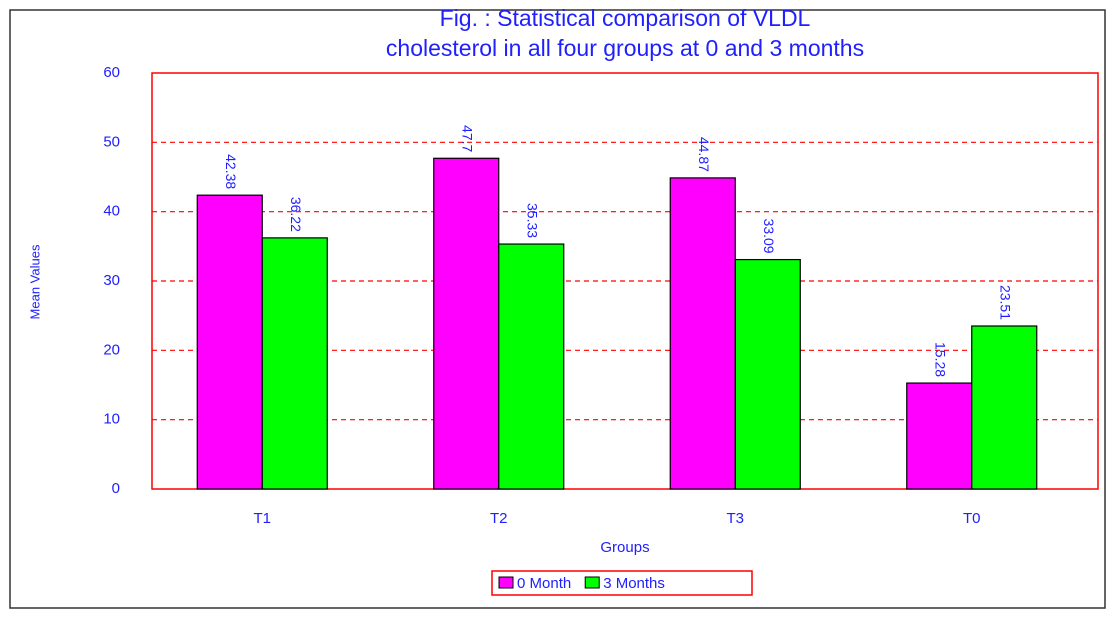  Describe the element at coordinates (972, 518) in the screenshot. I see `x-tick-label: T0` at that location.